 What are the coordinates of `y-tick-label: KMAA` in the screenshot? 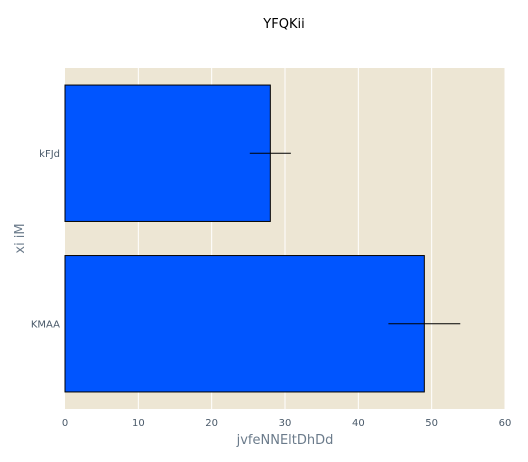 It's located at (45, 324).